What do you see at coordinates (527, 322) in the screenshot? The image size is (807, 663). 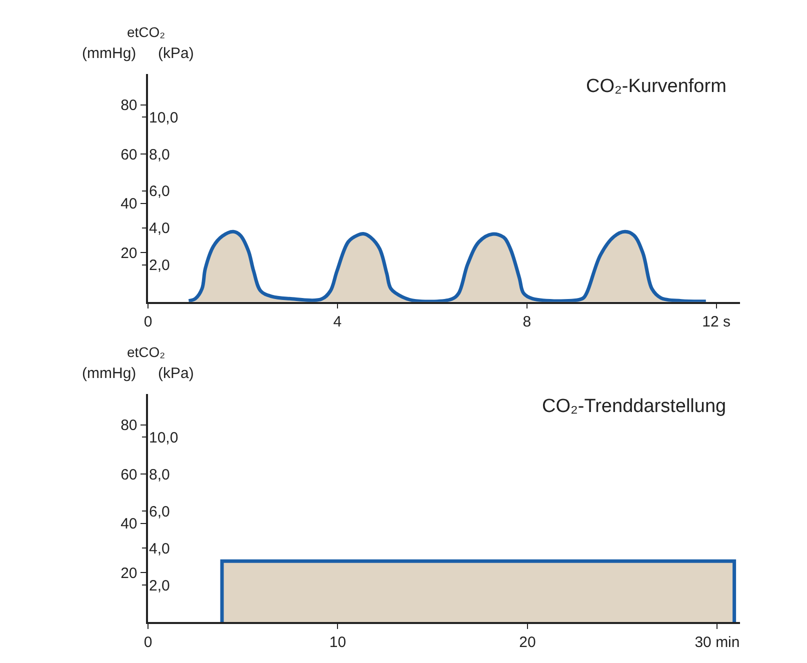 I see `x-tick-label: 8` at bounding box center [527, 322].